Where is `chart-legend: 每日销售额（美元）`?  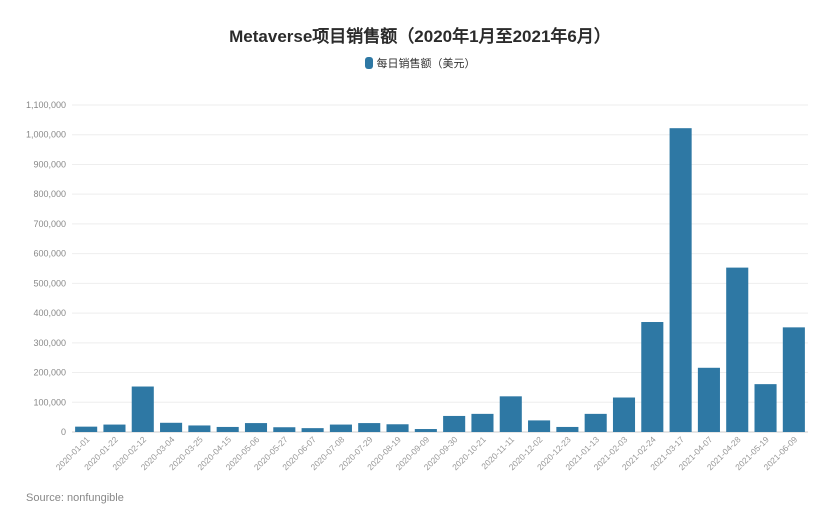 chart-legend: 每日销售额（美元） is located at coordinates (420, 63).